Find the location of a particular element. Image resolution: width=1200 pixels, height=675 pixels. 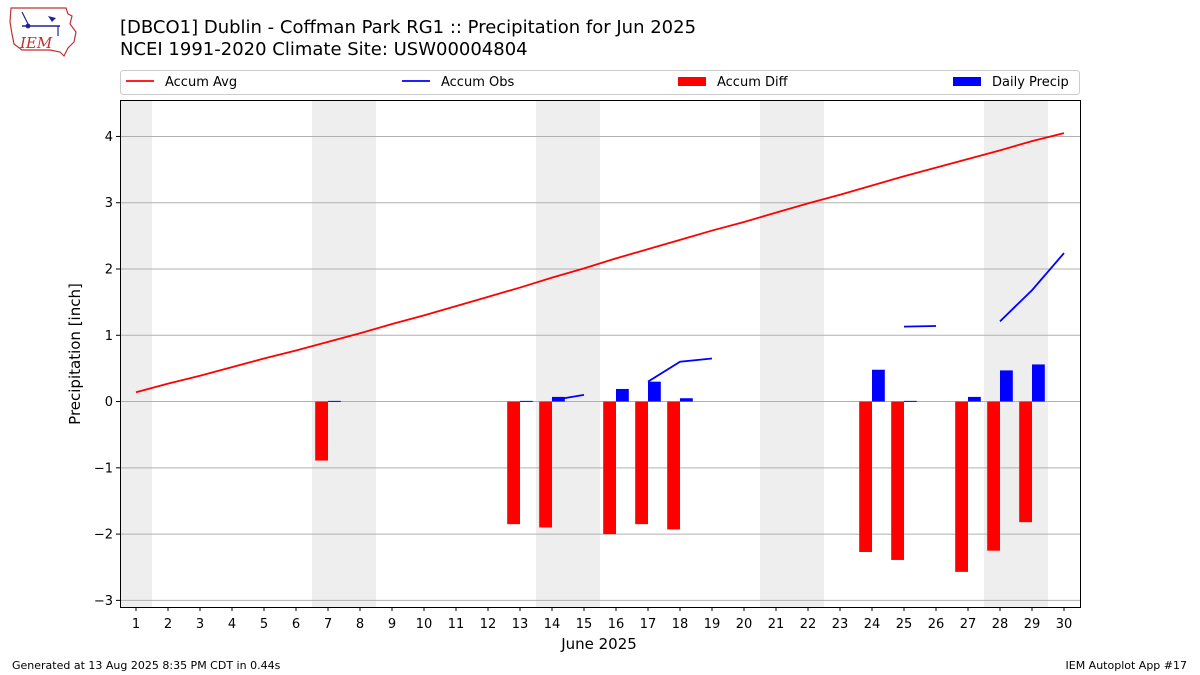

y-tick-label: −1 is located at coordinates (103, 468).